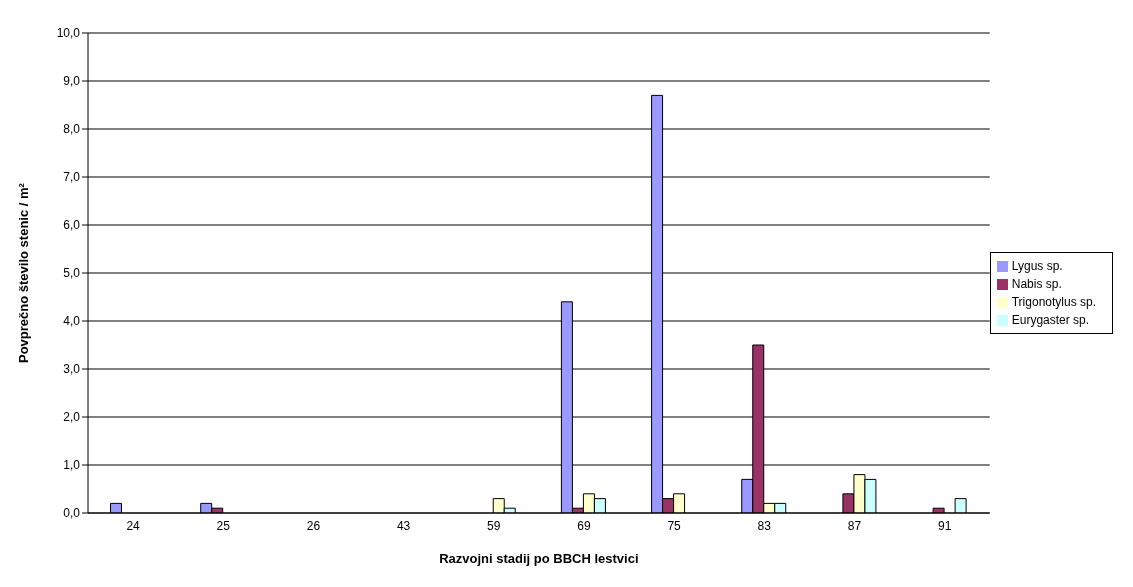 The width and height of the screenshot is (1133, 587). What do you see at coordinates (584, 525) in the screenshot?
I see `x-tick-label: 69` at bounding box center [584, 525].